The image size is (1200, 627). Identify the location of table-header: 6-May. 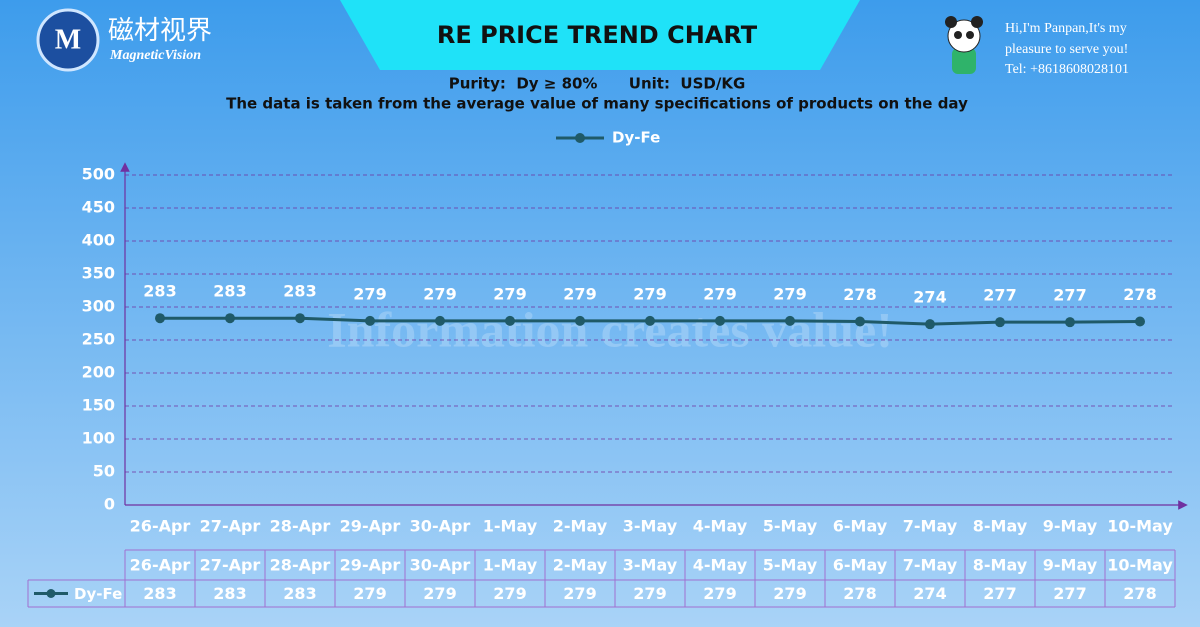
(860, 565).